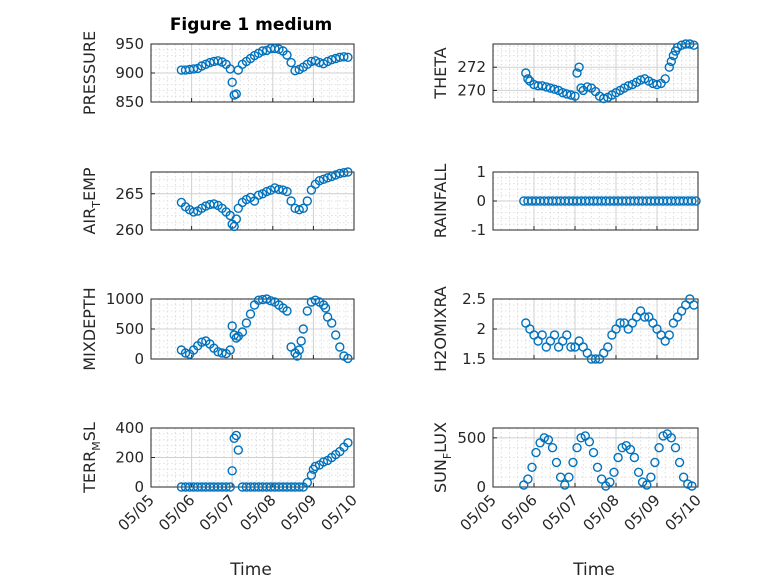  Describe the element at coordinates (474, 359) in the screenshot. I see `y-tick-label: 1.5` at that location.